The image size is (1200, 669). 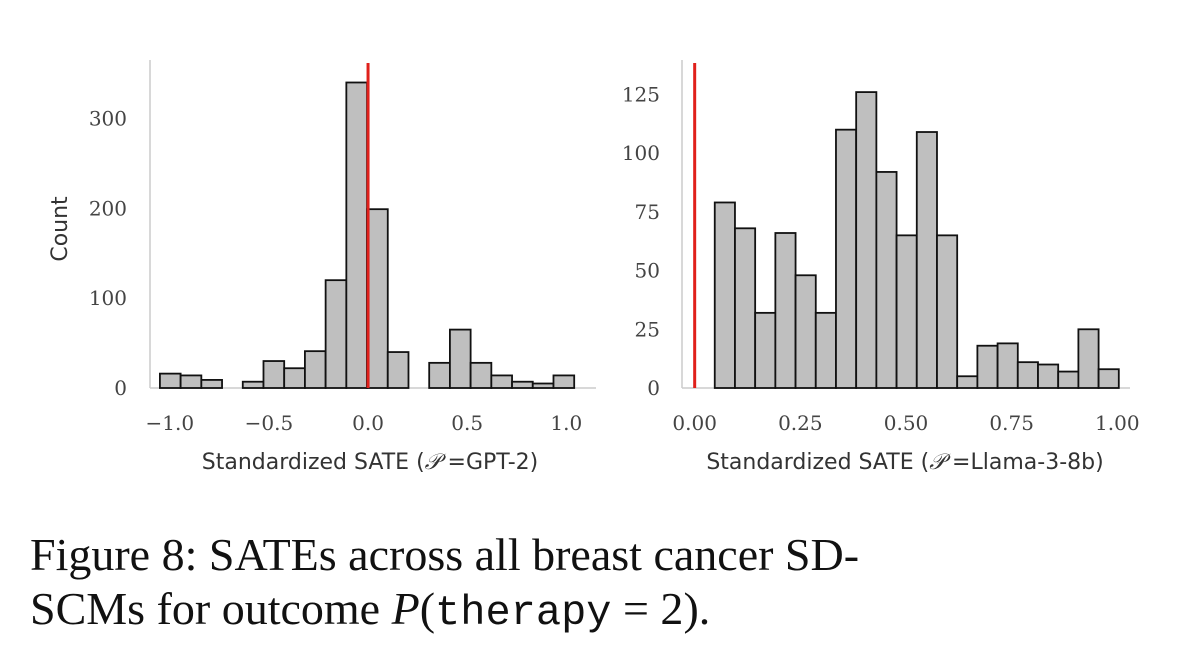 I want to click on right-x-axis-label-prefix: Standardized SATE (, so click(x=817, y=462).